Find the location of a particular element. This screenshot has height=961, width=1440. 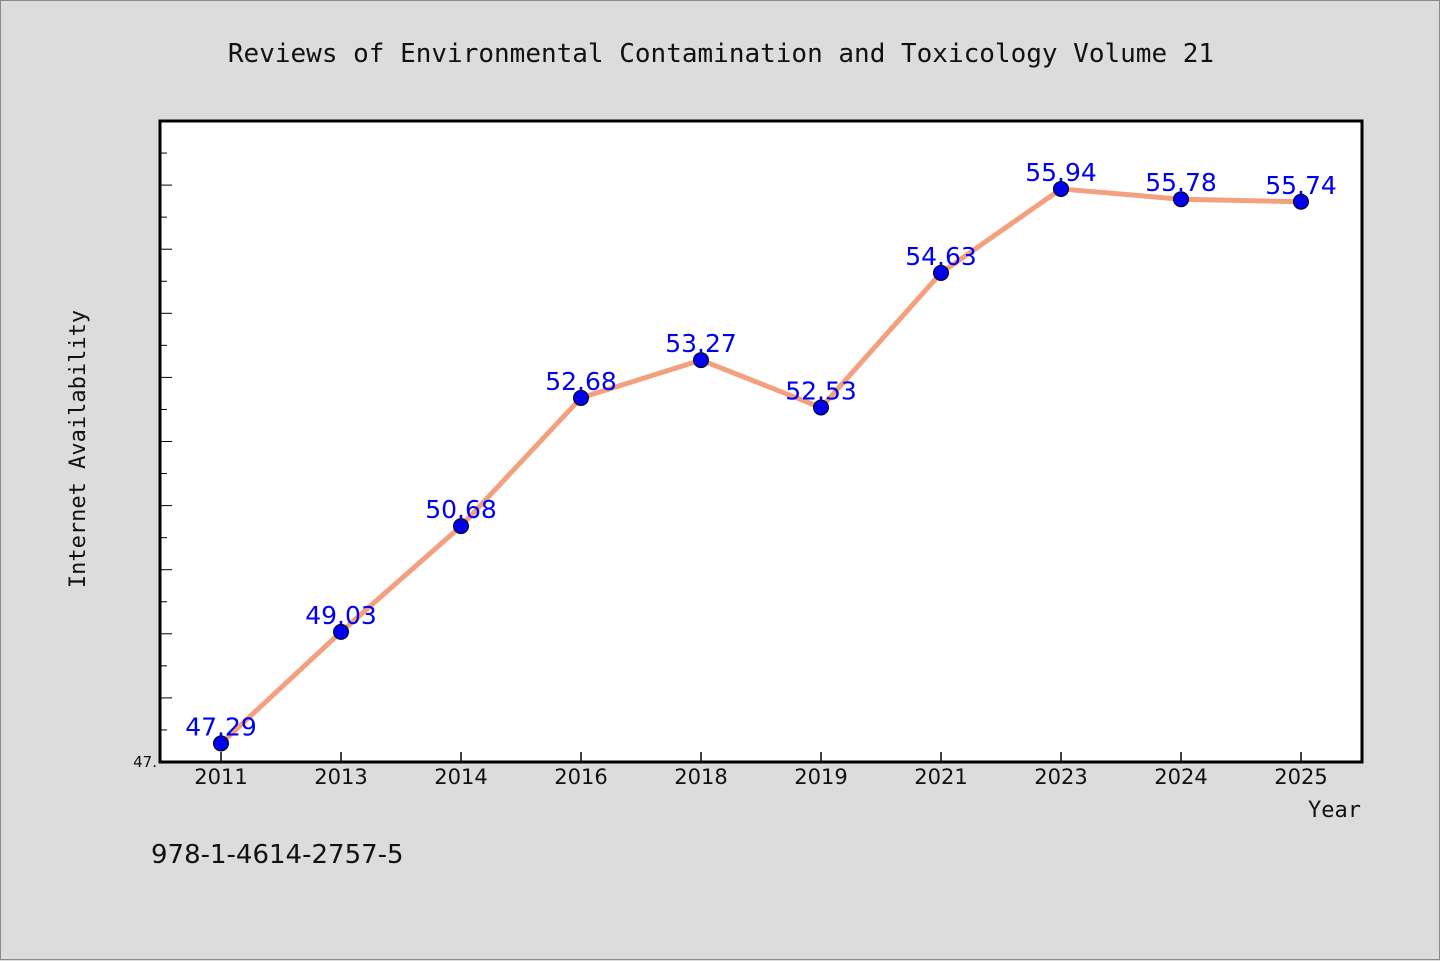

x-tick-label: 2016 is located at coordinates (580, 777).